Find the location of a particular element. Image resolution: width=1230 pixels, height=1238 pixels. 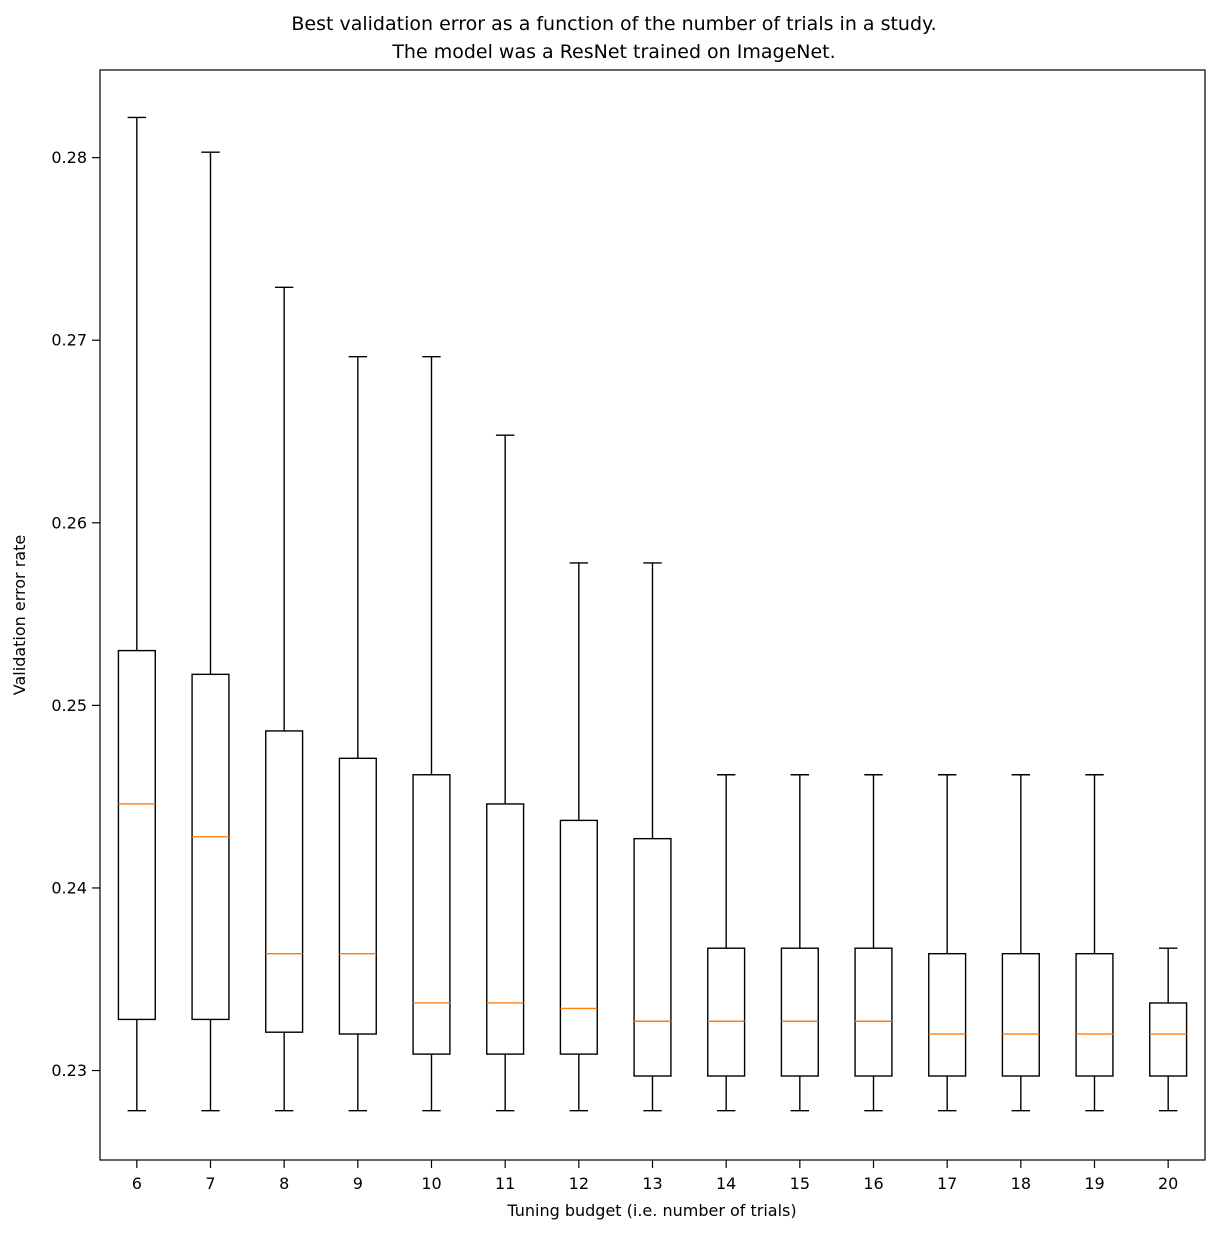

x-axis-tick-label: 8 is located at coordinates (284, 1183).